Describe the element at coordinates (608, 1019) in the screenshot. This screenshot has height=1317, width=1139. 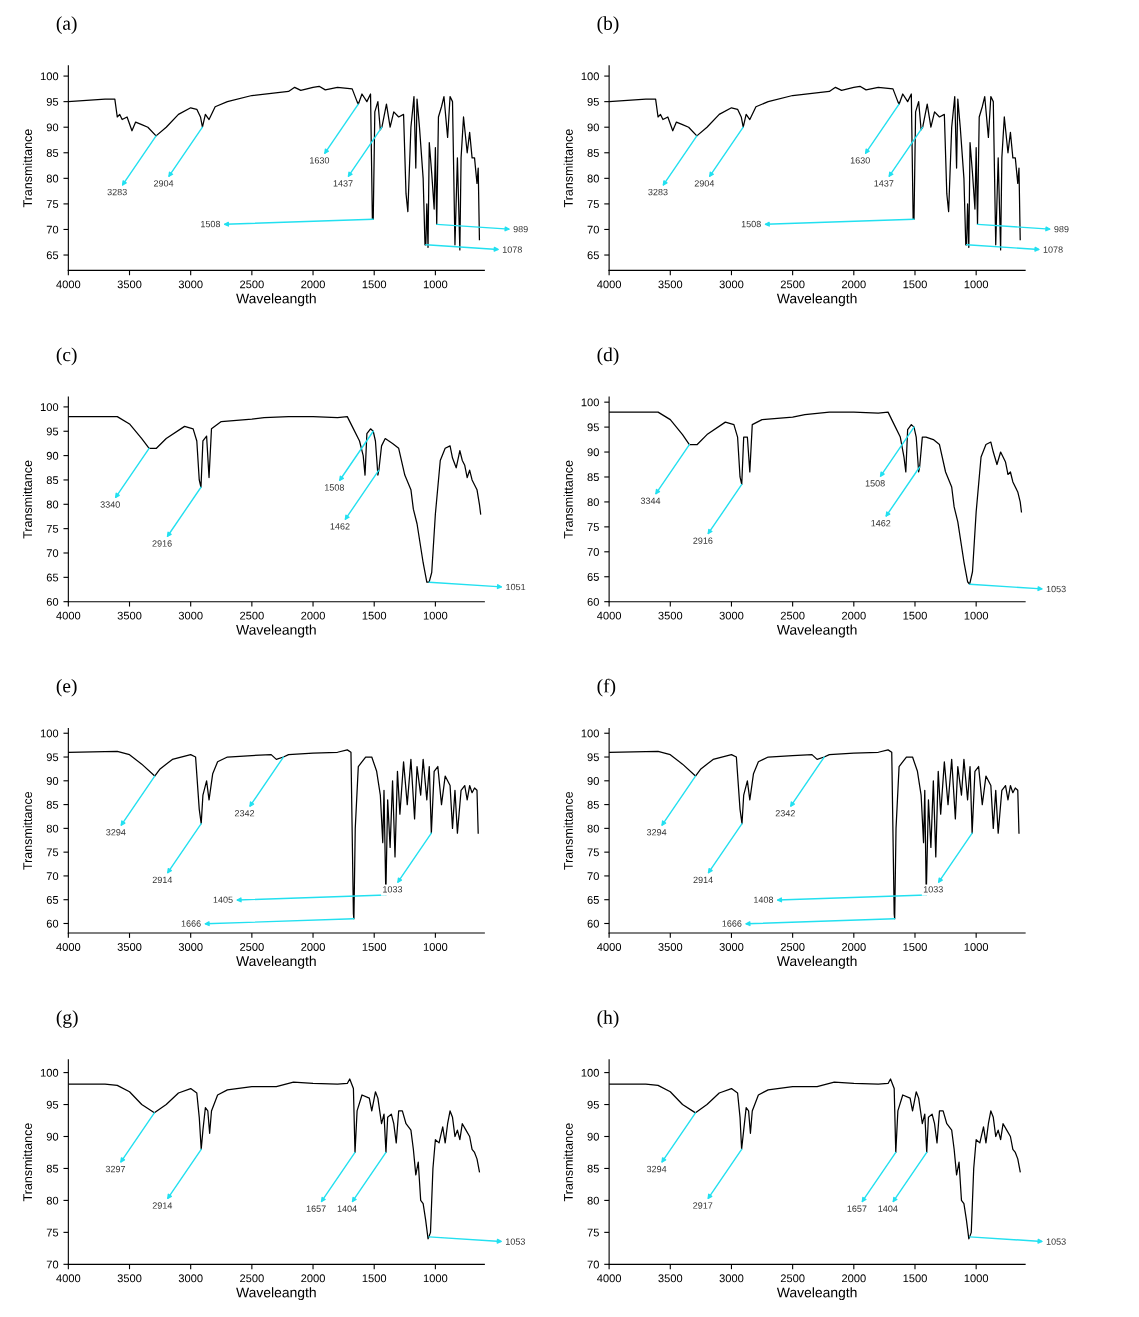
I see `chart-title: (h)` at that location.